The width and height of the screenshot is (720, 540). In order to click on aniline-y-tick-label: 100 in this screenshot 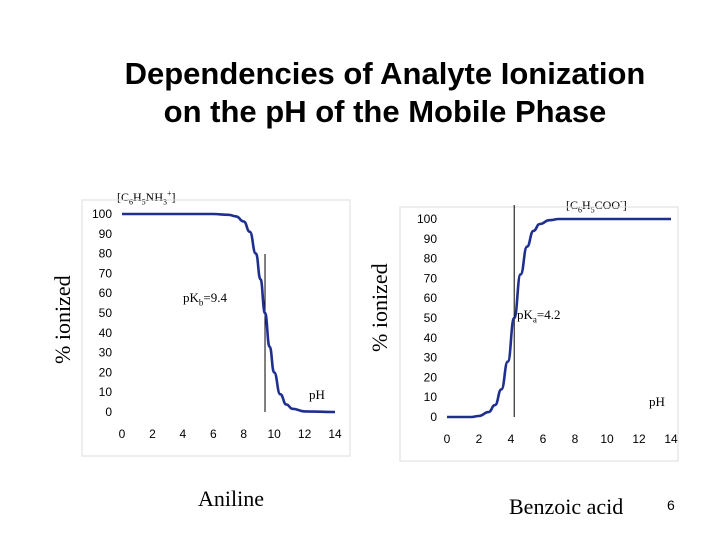, I will do `click(102, 214)`.